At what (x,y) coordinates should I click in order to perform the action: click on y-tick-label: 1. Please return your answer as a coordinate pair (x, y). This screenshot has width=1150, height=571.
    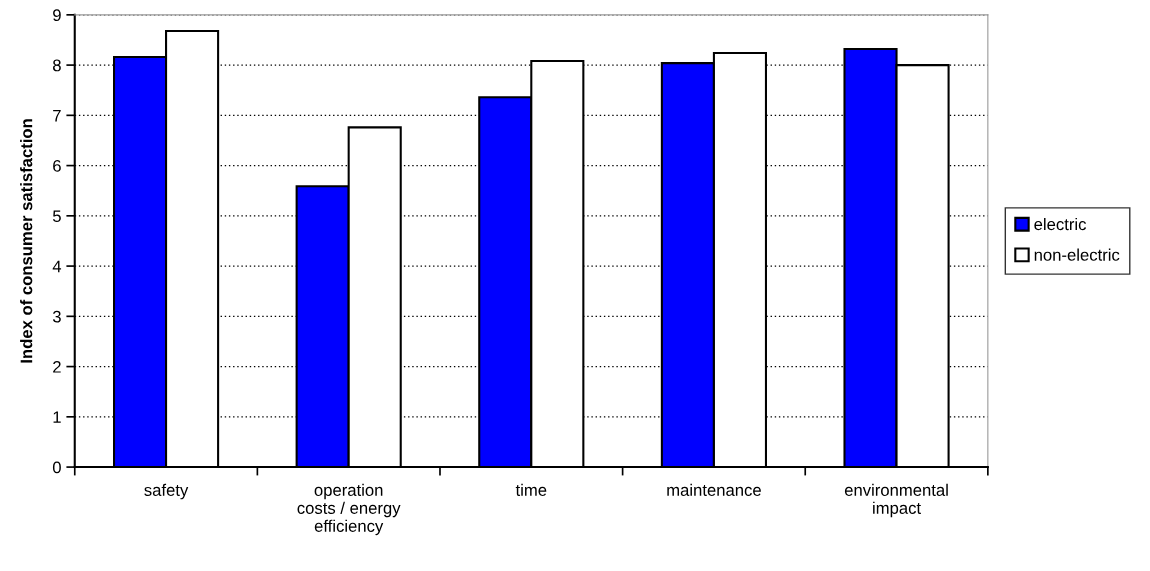
    Looking at the image, I should click on (57, 417).